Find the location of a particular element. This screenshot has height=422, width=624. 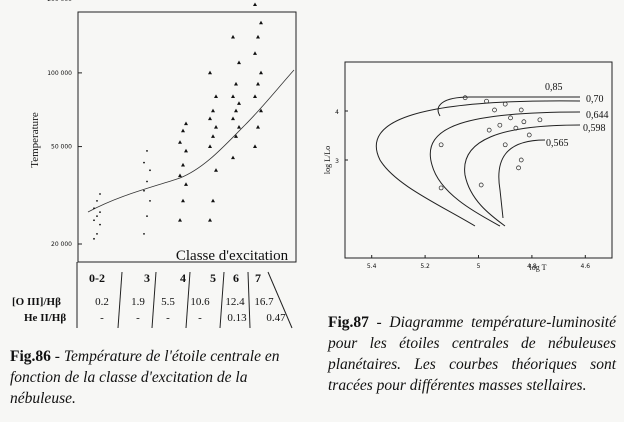

caption-label: Fig.86 is located at coordinates (30, 356).